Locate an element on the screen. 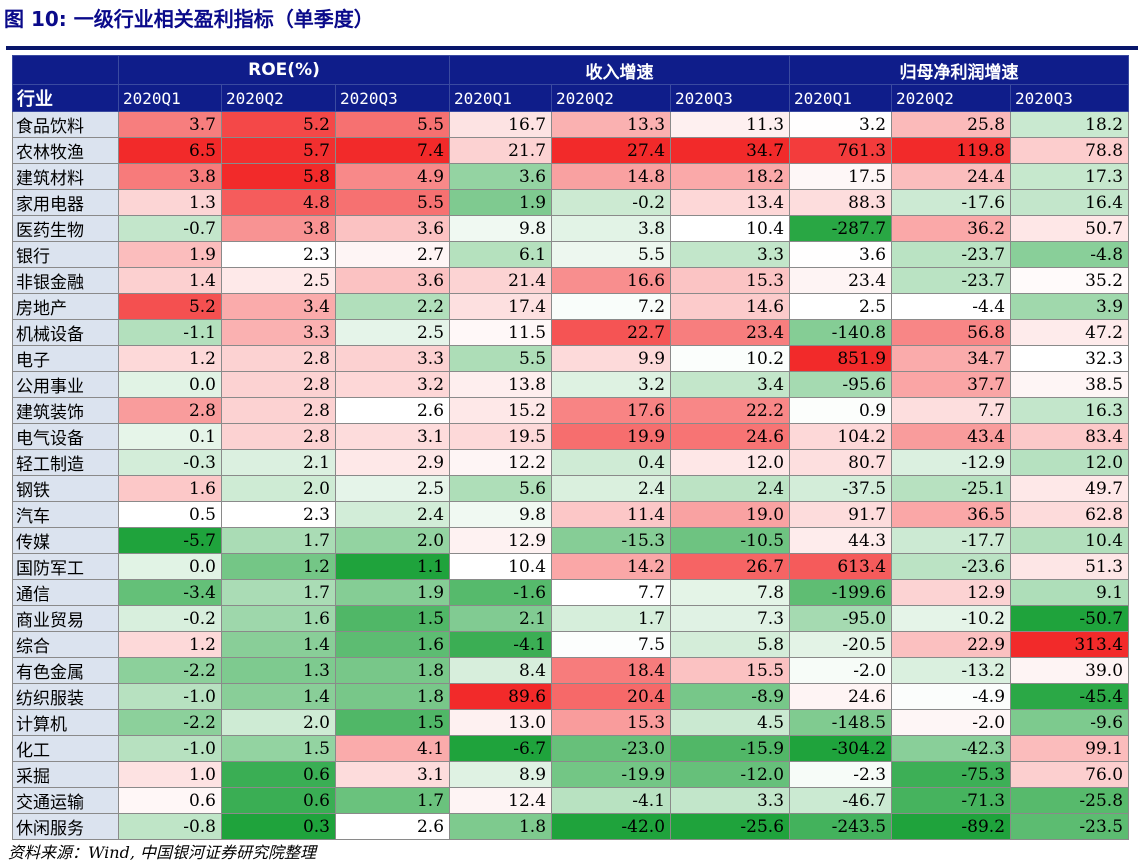  table-row: 房地产 5.2 3.4 2.2 17.4 7.2 14.6 2.5 -4.4 3.9 is located at coordinates (571, 306).